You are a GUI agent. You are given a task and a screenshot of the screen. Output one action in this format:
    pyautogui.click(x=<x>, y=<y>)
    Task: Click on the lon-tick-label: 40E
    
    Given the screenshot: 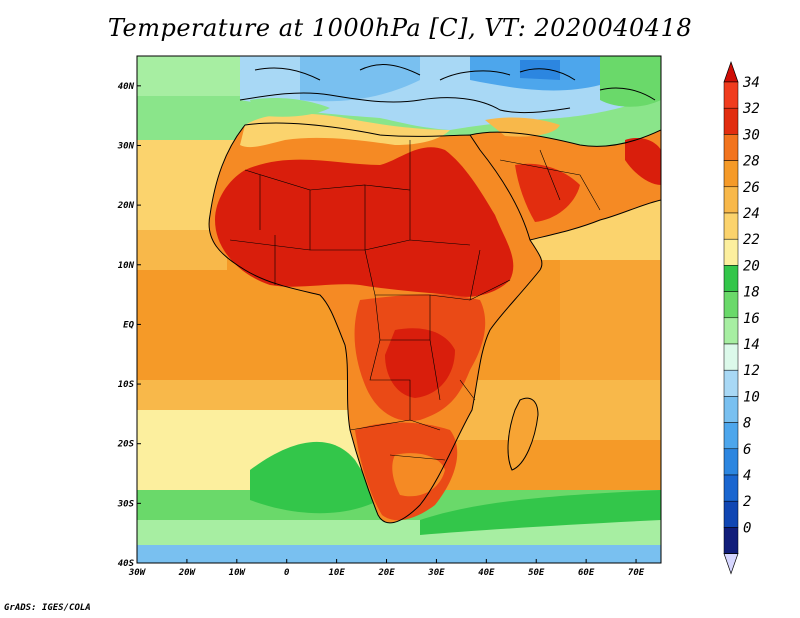 What is the action you would take?
    pyautogui.click(x=486, y=573)
    